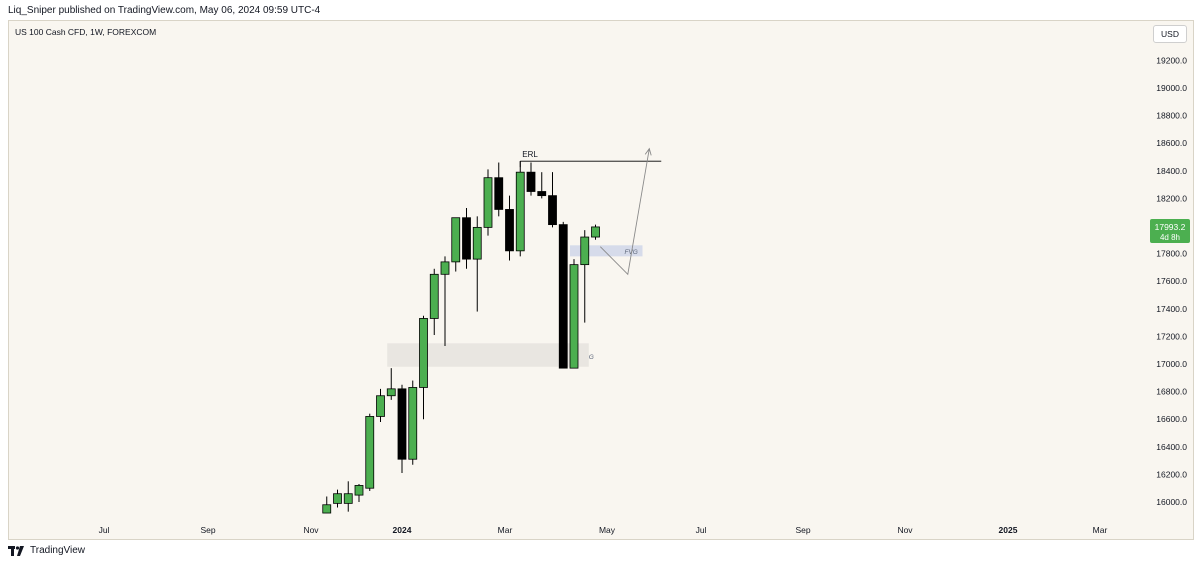 Image resolution: width=1200 pixels, height=565 pixels. I want to click on y-tick-label: 16800.0, so click(1171, 392).